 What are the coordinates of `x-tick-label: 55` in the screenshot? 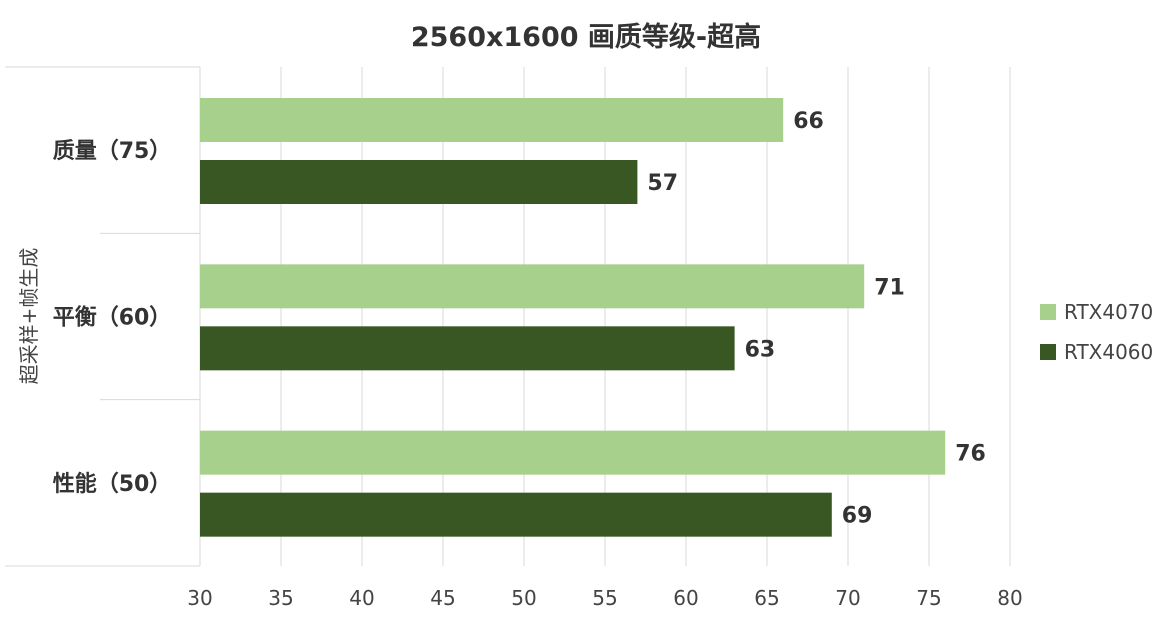 It's located at (604, 598).